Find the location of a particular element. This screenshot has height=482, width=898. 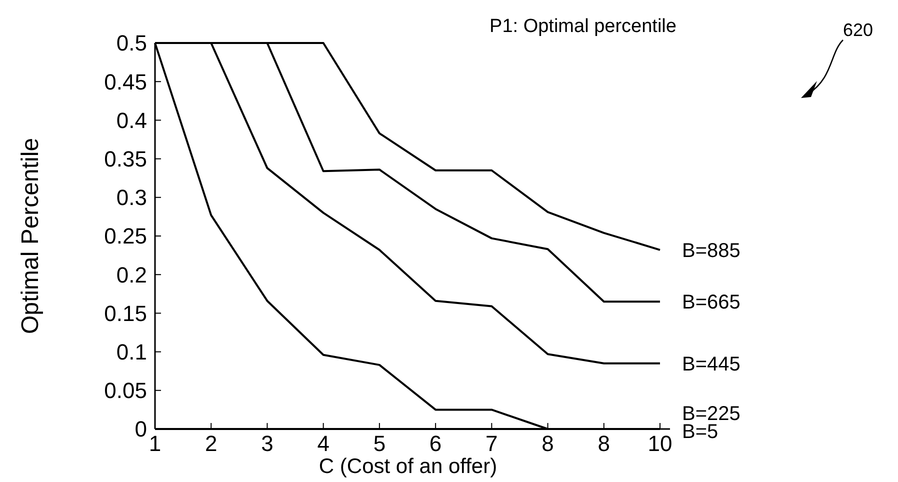

y-tick-label: 0.05 is located at coordinates (125, 391).